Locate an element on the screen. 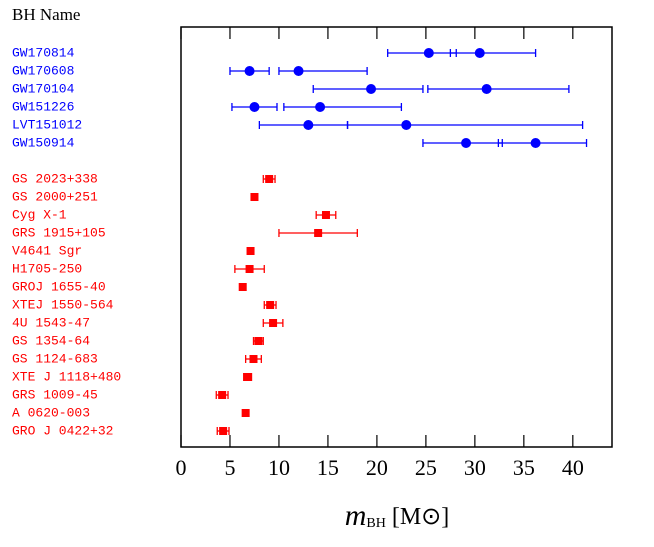 This screenshot has width=654, height=547. x-label-symbol: m is located at coordinates (356, 515).